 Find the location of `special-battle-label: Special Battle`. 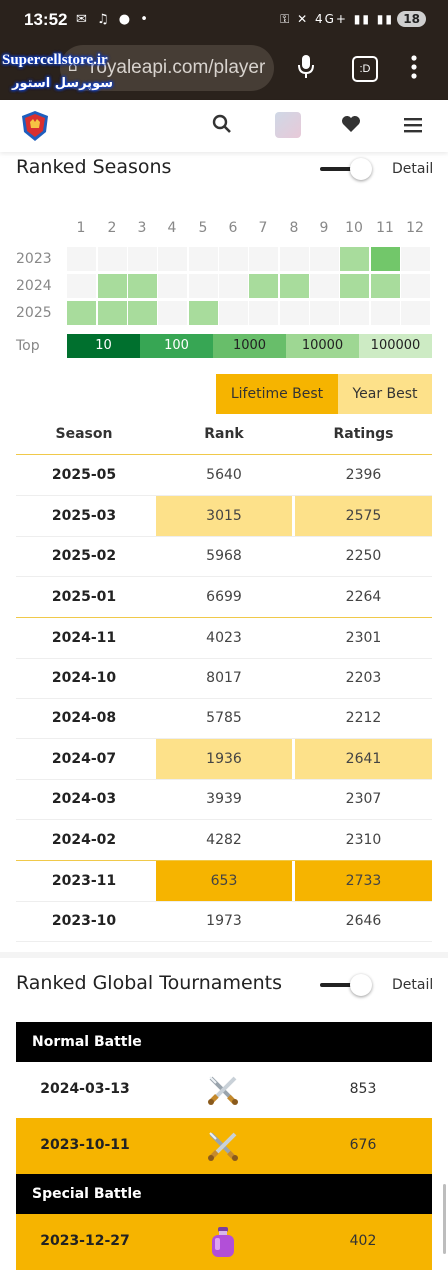

special-battle-label: Special Battle is located at coordinates (87, 1194).